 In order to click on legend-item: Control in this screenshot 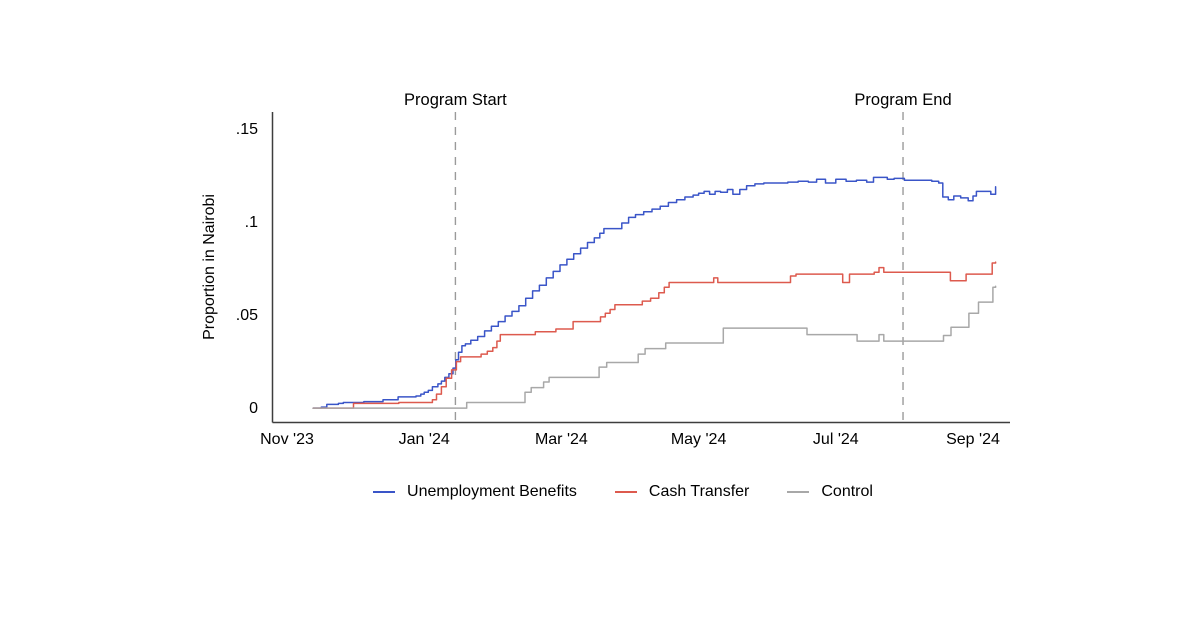, I will do `click(830, 492)`.